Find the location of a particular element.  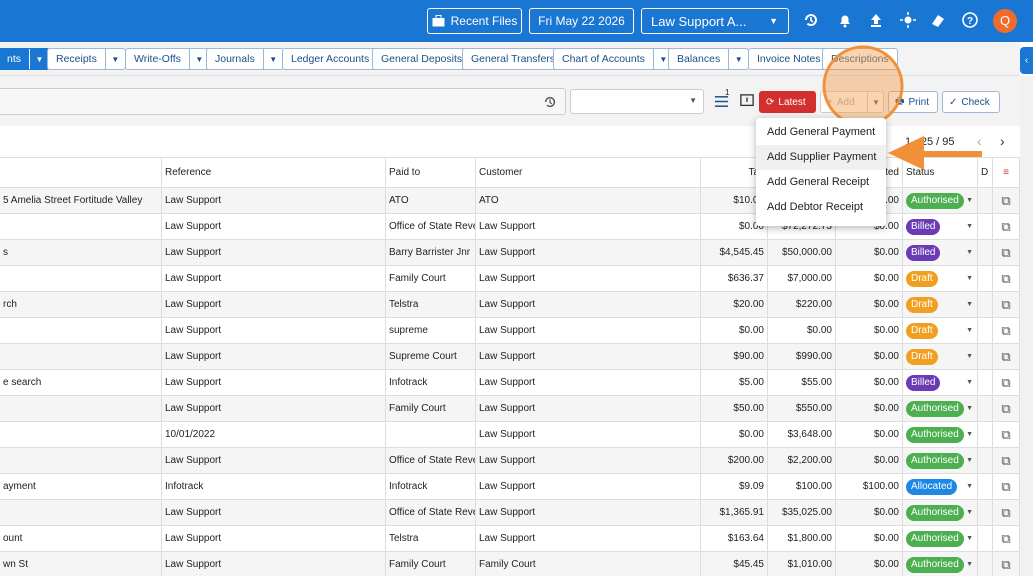

tab: Ledger Accounts is located at coordinates (330, 59).